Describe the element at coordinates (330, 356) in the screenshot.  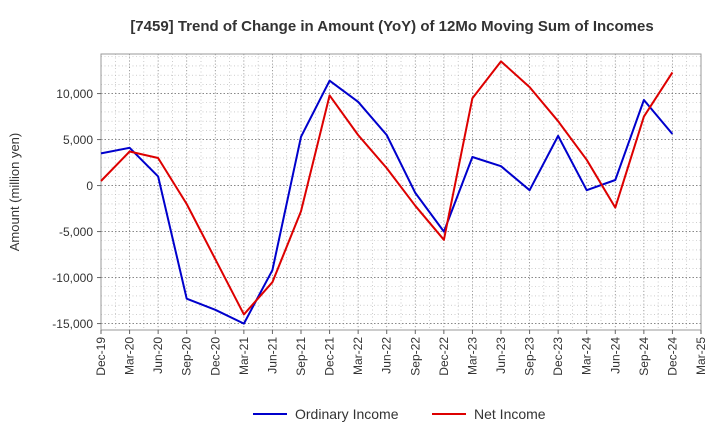
I see `x-tick-label: Dec-21` at that location.